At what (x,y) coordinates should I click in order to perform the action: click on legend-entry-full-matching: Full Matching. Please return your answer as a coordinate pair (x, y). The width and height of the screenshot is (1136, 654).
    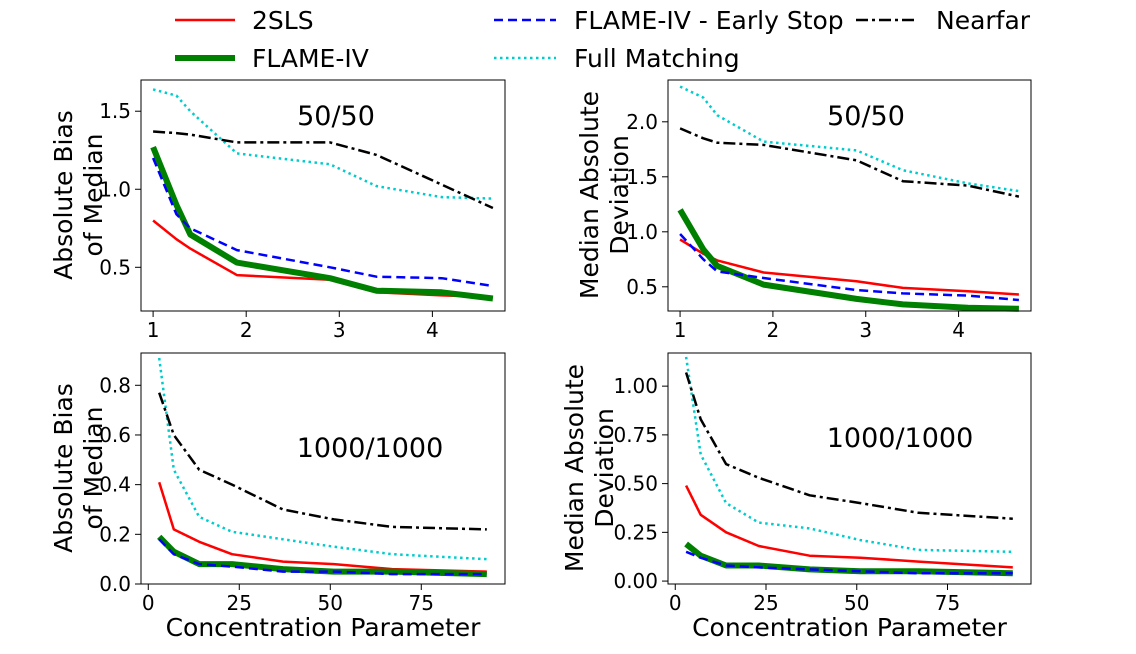
    Looking at the image, I should click on (617, 58).